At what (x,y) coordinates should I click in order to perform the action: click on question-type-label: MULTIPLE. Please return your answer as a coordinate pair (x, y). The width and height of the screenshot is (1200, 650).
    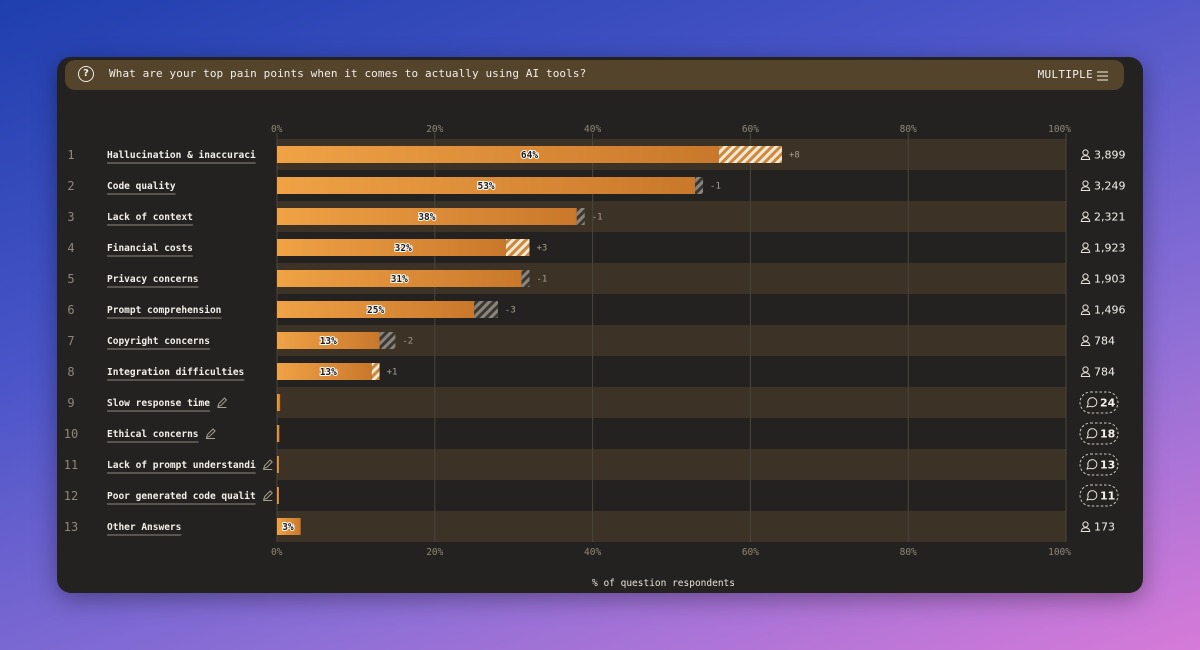
    Looking at the image, I should click on (1065, 74).